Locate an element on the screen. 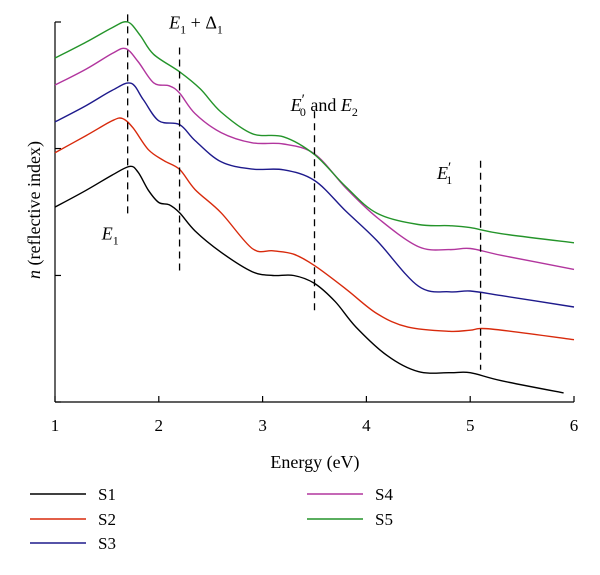  annotation-e0e2: E′ 0 and E2 is located at coordinates (324, 105).